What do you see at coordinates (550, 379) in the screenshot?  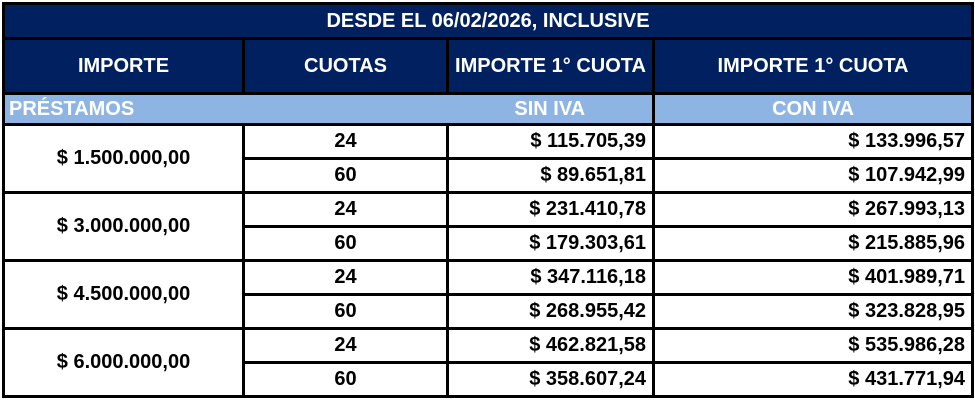 I see `sin-iva-cell: $ 358.607,24` at bounding box center [550, 379].